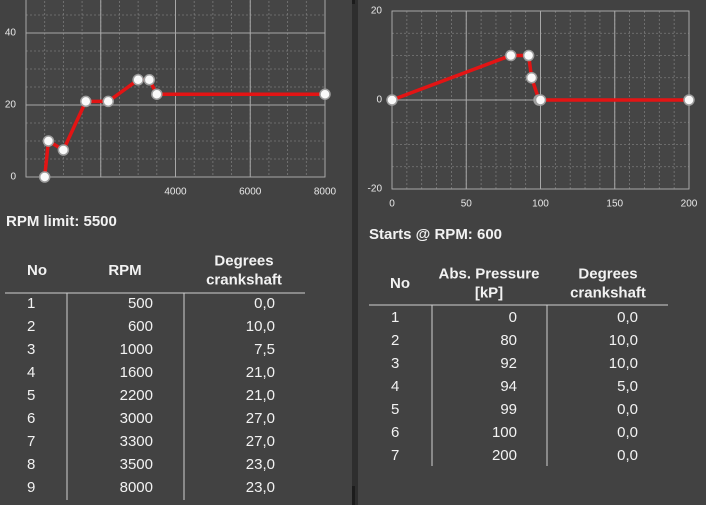  Describe the element at coordinates (435, 234) in the screenshot. I see `starts-rpm: Starts @ RPM: 600` at that location.